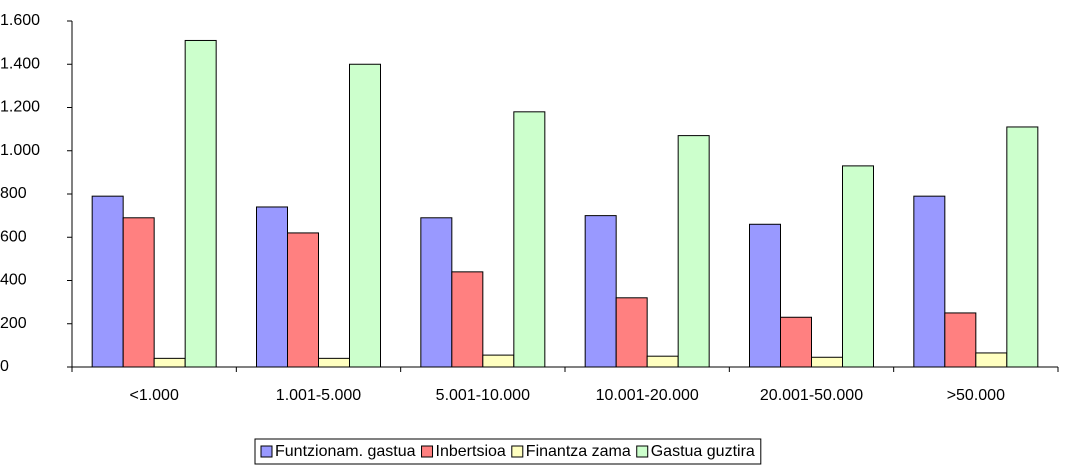 The image size is (1068, 465). What do you see at coordinates (578, 451) in the screenshot?
I see `legend-label: Finantza zama` at bounding box center [578, 451].